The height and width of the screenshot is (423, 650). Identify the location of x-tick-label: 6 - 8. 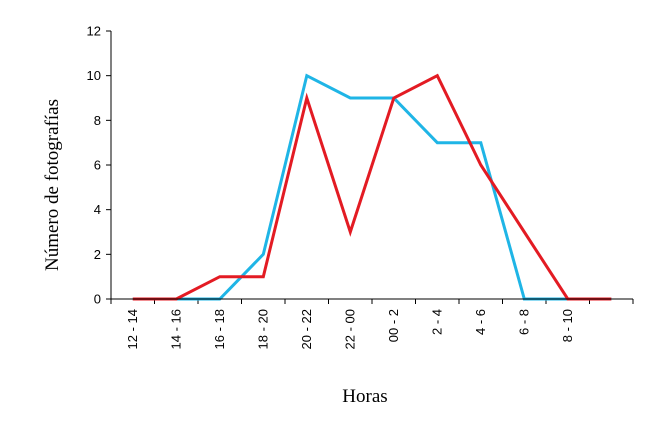
(523, 322).